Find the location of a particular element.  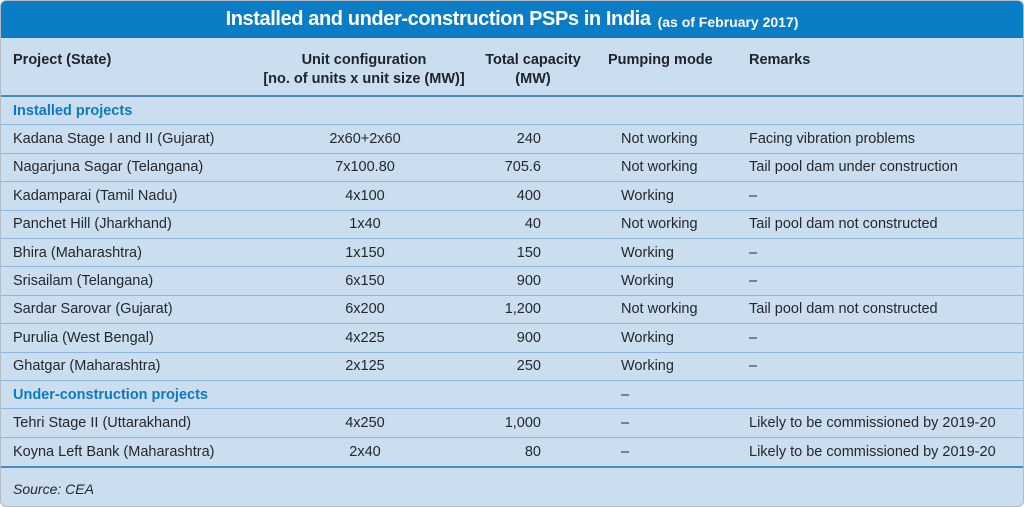

cell-unit-configuration: 1x150 is located at coordinates (365, 252).